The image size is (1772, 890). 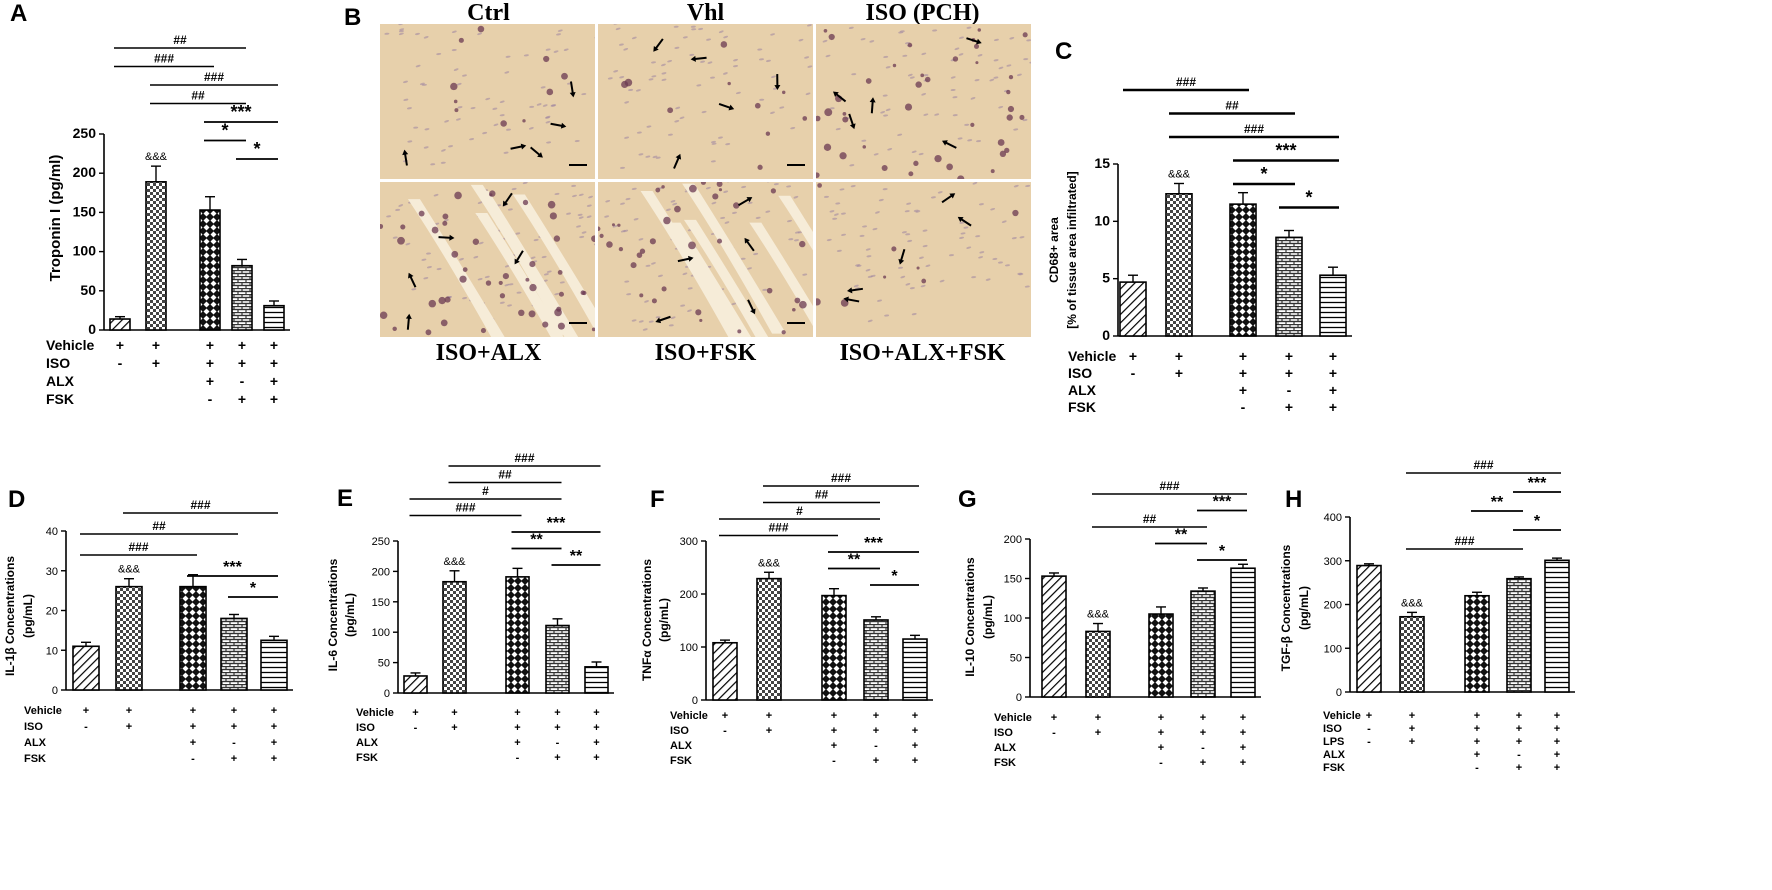 I want to click on significance-label: #, so click(x=485, y=491).